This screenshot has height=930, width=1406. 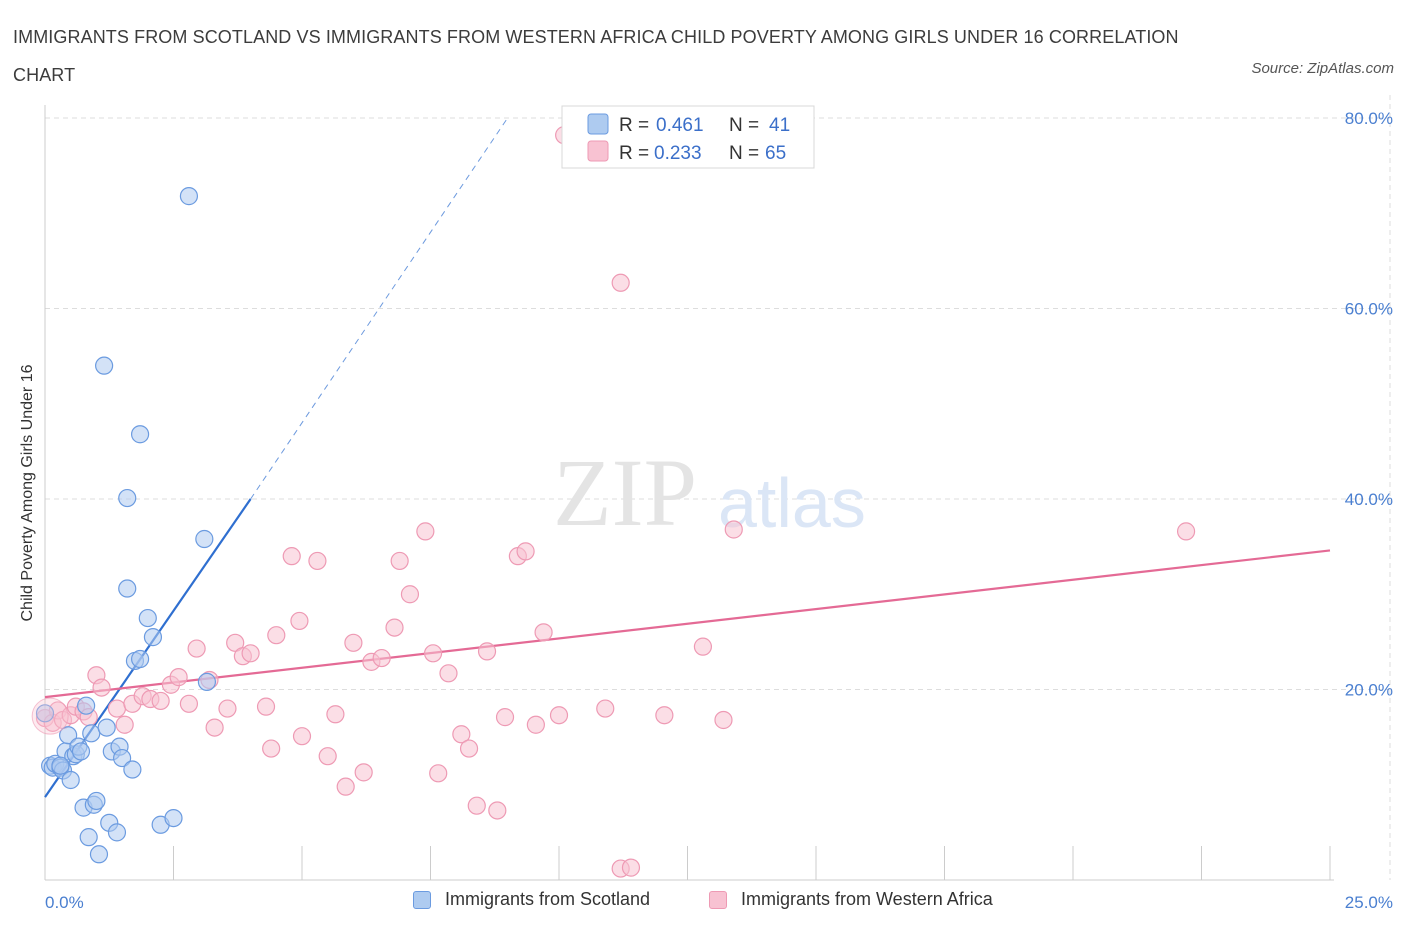 What do you see at coordinates (634, 153) in the screenshot?
I see `legend-r-label-2: R =` at bounding box center [634, 153].